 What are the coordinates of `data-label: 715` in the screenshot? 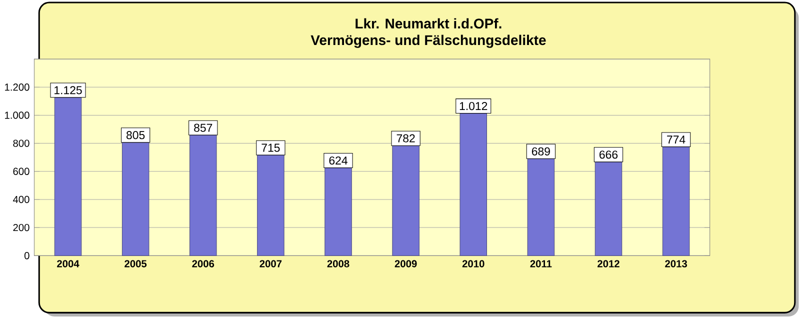 It's located at (271, 148).